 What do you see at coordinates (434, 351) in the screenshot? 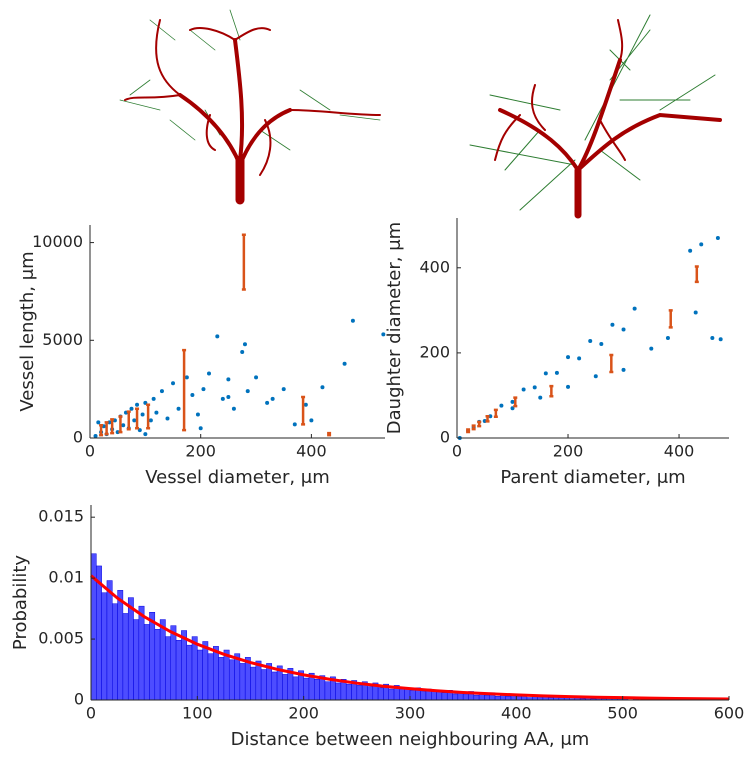
I see `y-tick-label: 200` at bounding box center [434, 351].